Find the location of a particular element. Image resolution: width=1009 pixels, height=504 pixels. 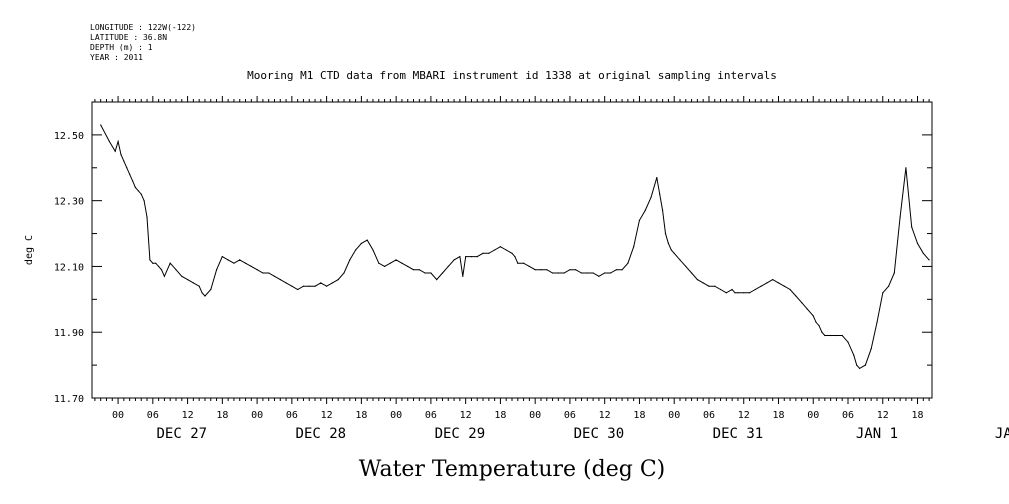

x-day-label: DEC 30 is located at coordinates (599, 434).